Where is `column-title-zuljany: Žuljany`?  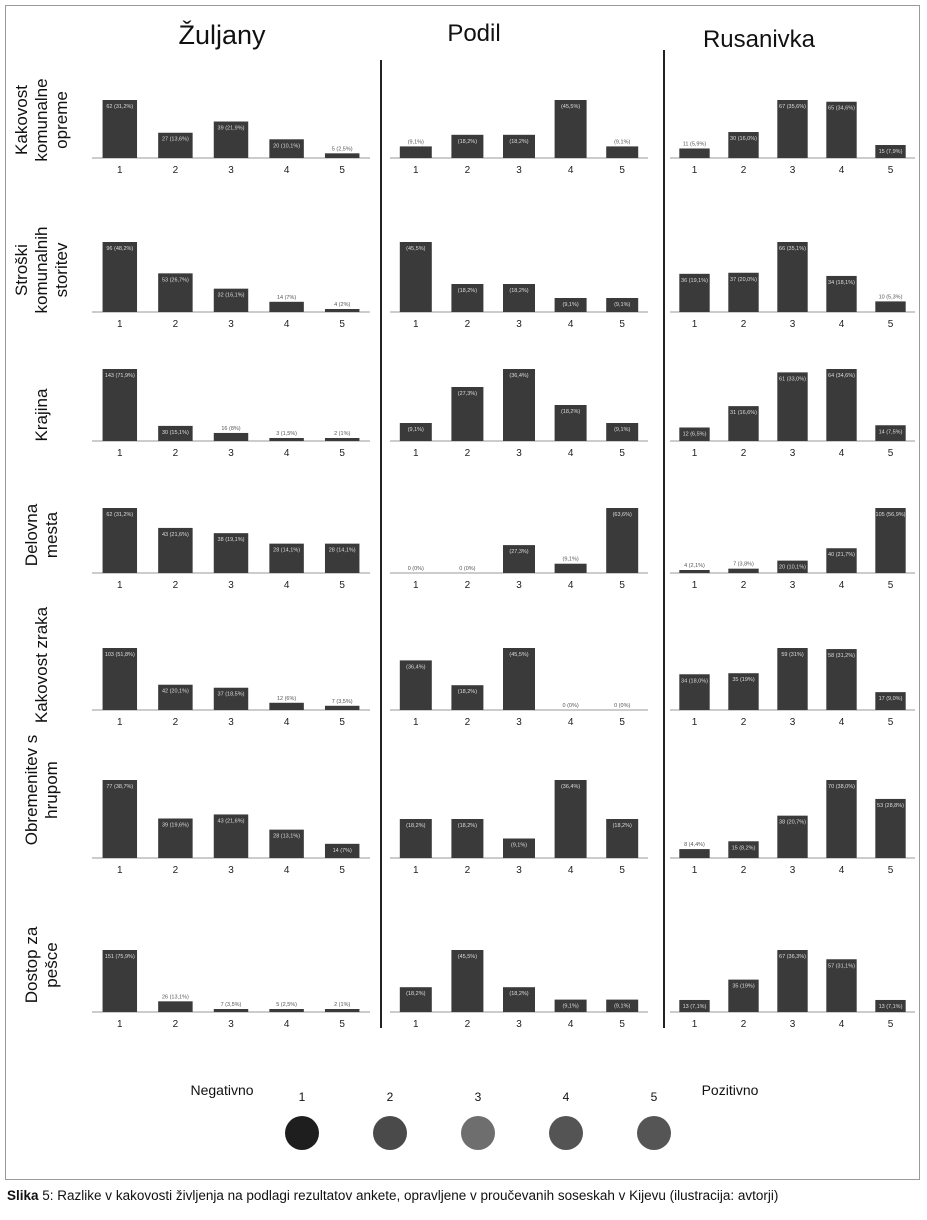 column-title-zuljany: Žuljany is located at coordinates (222, 35).